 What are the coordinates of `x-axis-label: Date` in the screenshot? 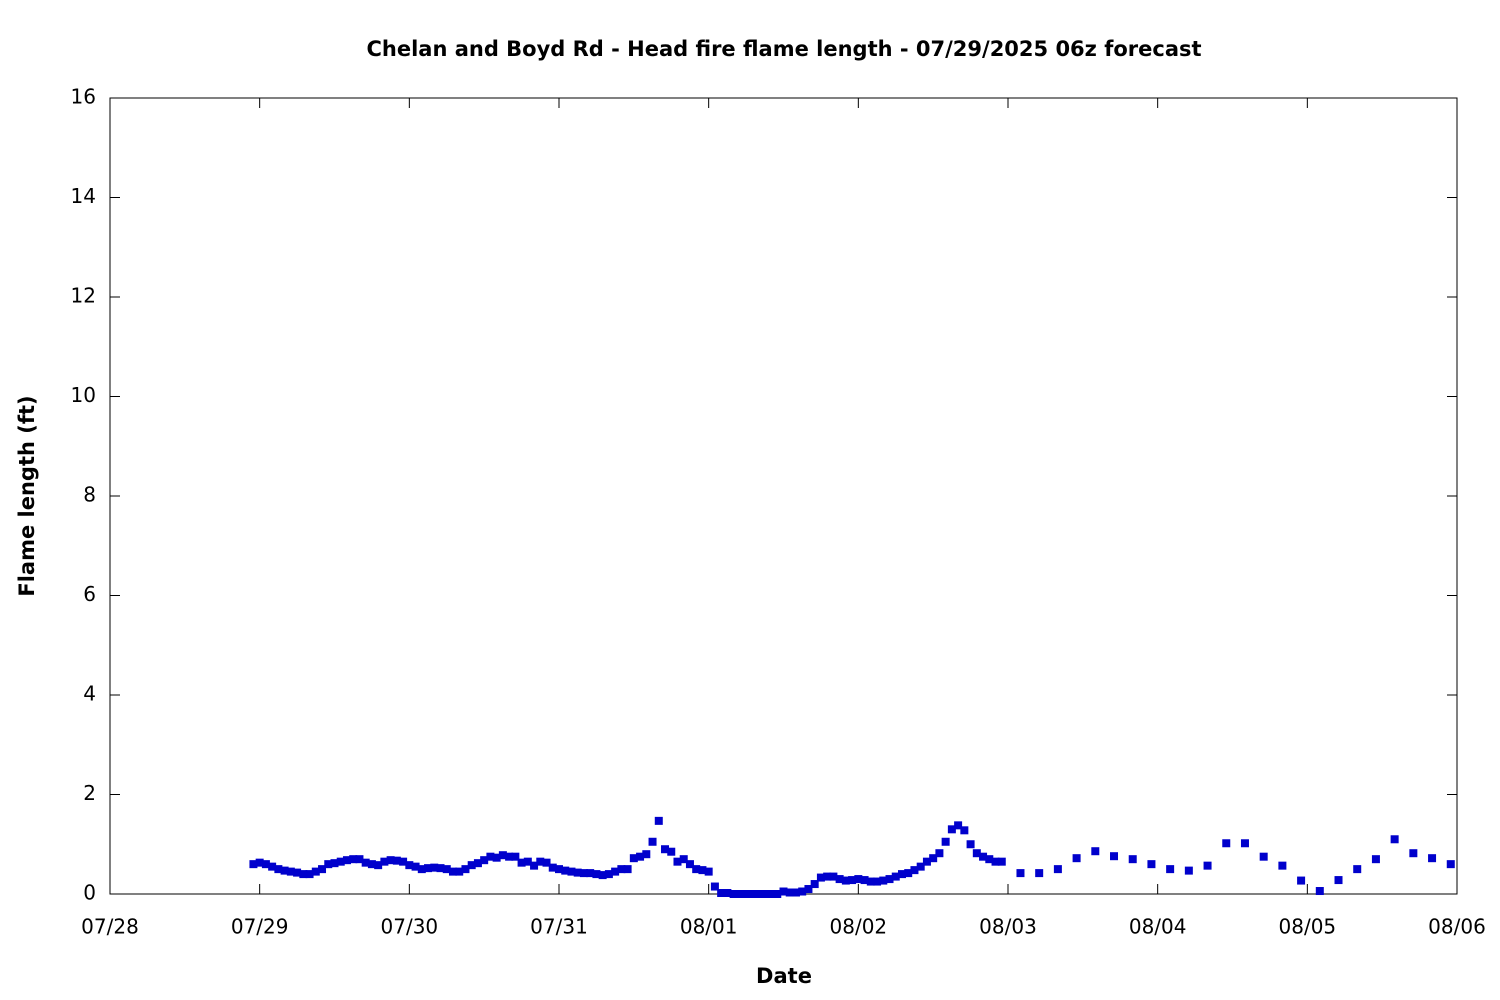 It's located at (784, 976).